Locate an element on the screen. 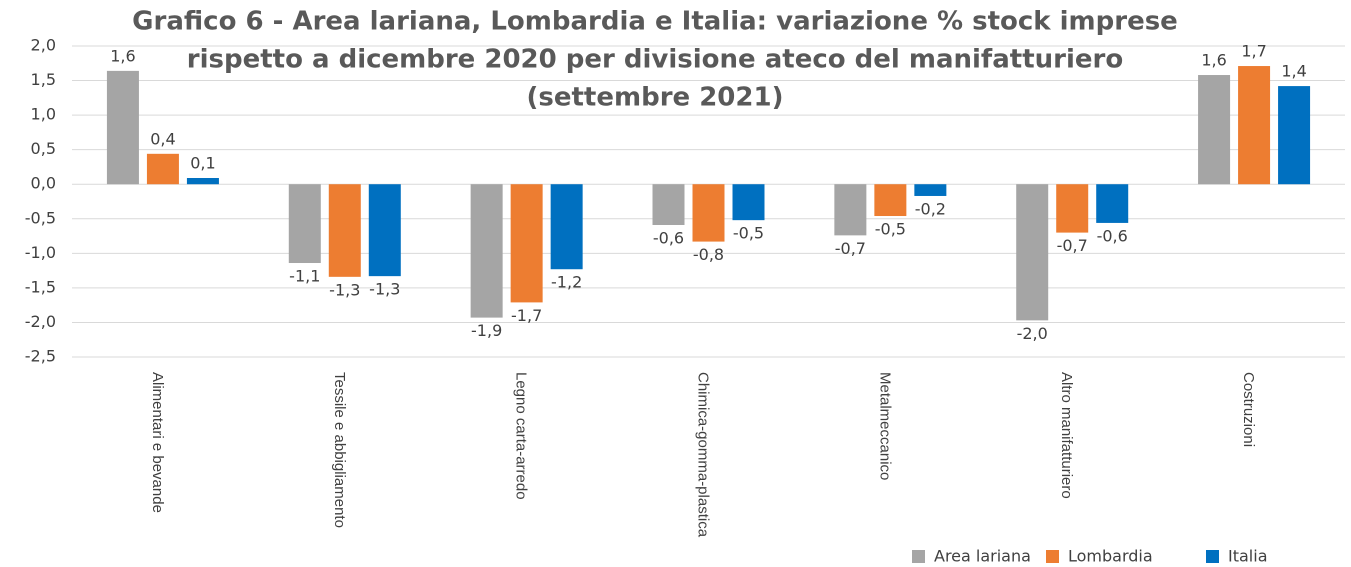  y-tick-label: -2,5 is located at coordinates (40, 356).